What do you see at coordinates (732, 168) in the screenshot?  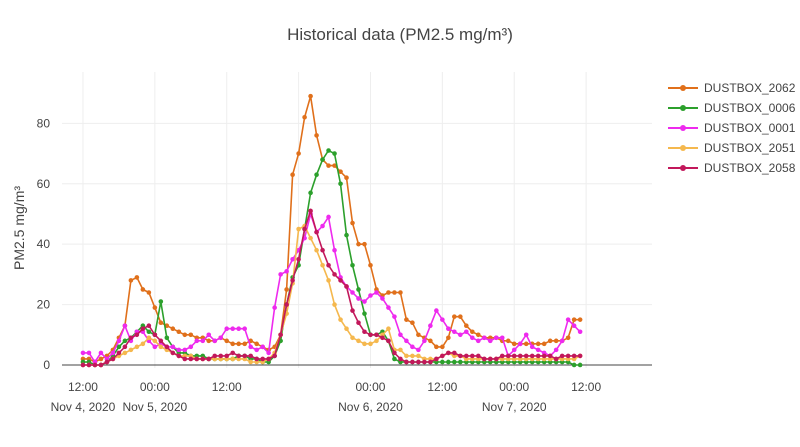 I see `legend-item: DUSTBOX_2058` at bounding box center [732, 168].